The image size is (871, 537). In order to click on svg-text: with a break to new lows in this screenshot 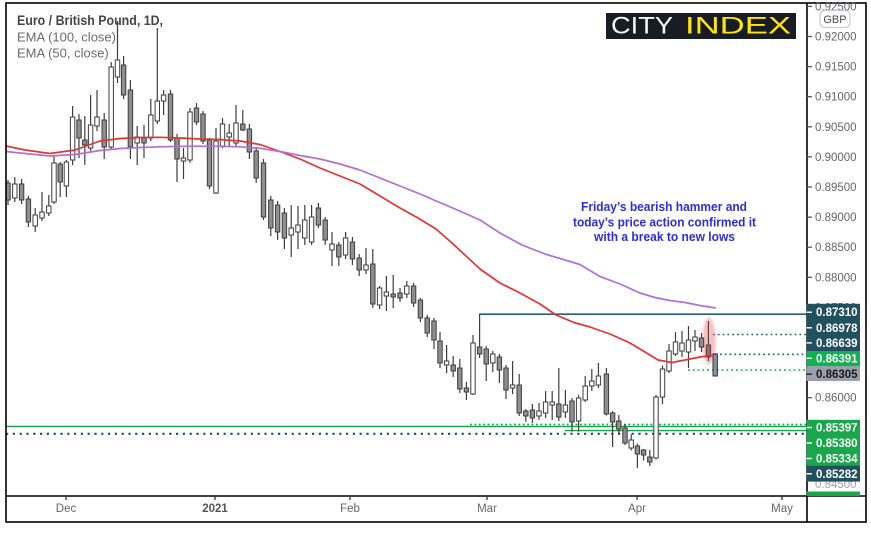, I will do `click(664, 236)`.